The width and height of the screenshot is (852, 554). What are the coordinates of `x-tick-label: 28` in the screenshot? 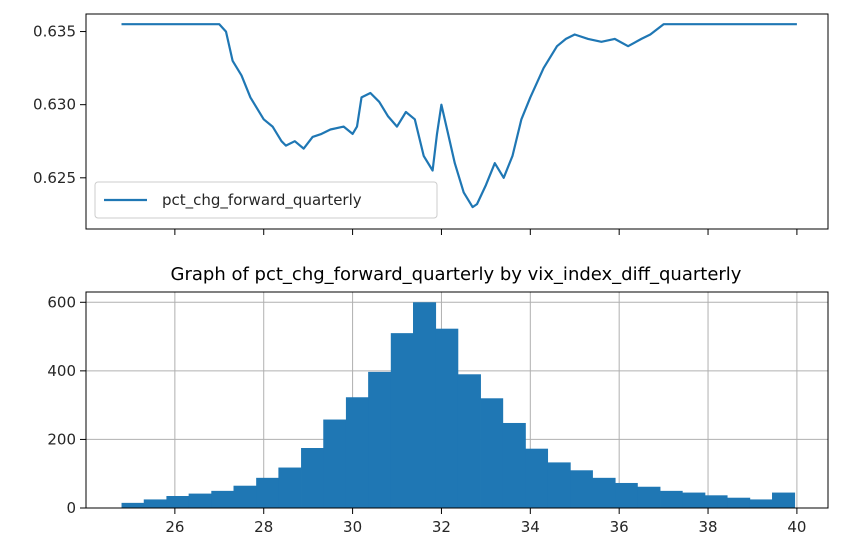 It's located at (263, 527).